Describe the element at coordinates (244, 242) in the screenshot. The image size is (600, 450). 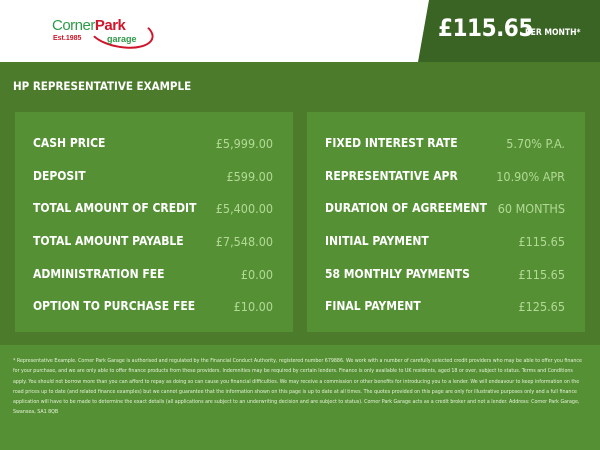
I see `finance-value: £7,548.00` at that location.